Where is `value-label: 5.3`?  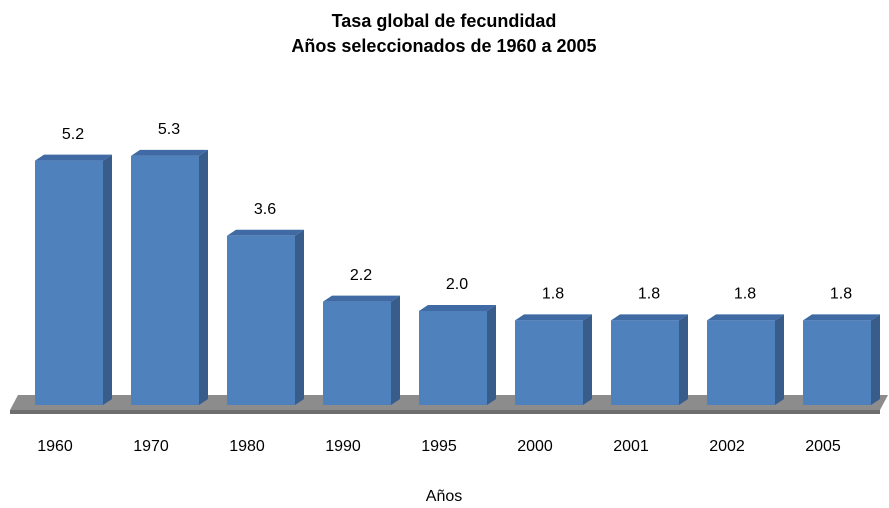 value-label: 5.3 is located at coordinates (169, 129).